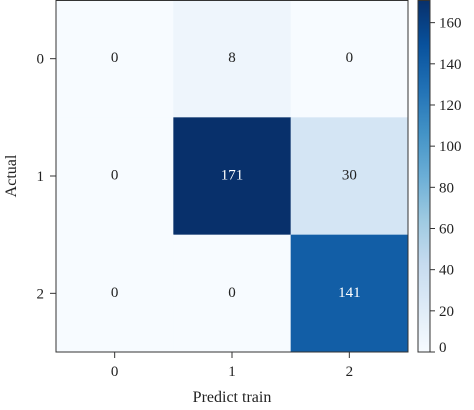  I want to click on colorbar-tick-label-2: 40, so click(446, 271).